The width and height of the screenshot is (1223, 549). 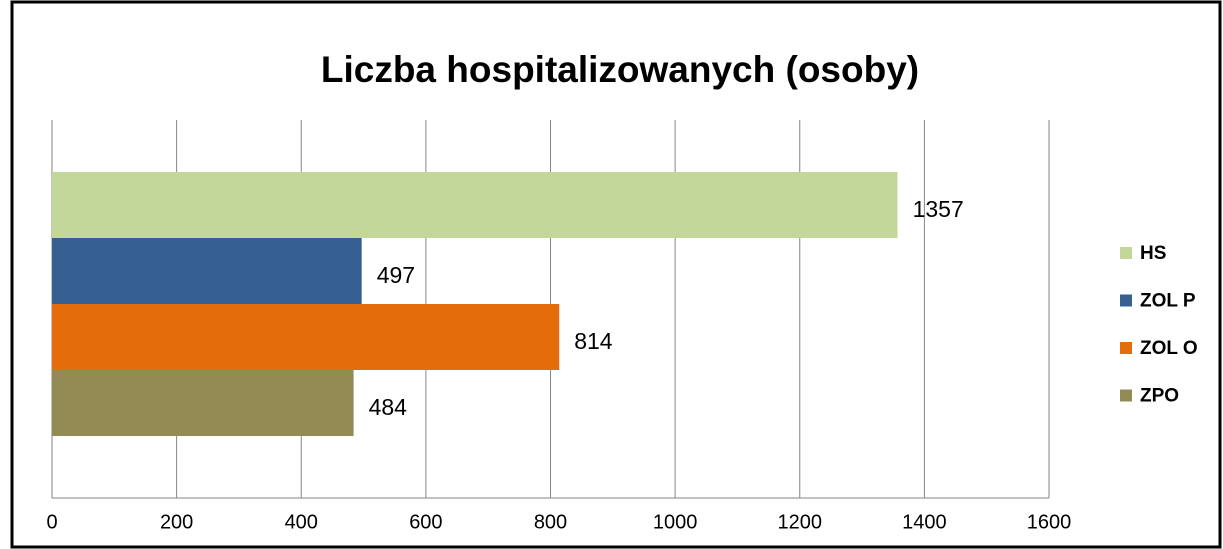 I want to click on value-label: 484, so click(x=388, y=407).